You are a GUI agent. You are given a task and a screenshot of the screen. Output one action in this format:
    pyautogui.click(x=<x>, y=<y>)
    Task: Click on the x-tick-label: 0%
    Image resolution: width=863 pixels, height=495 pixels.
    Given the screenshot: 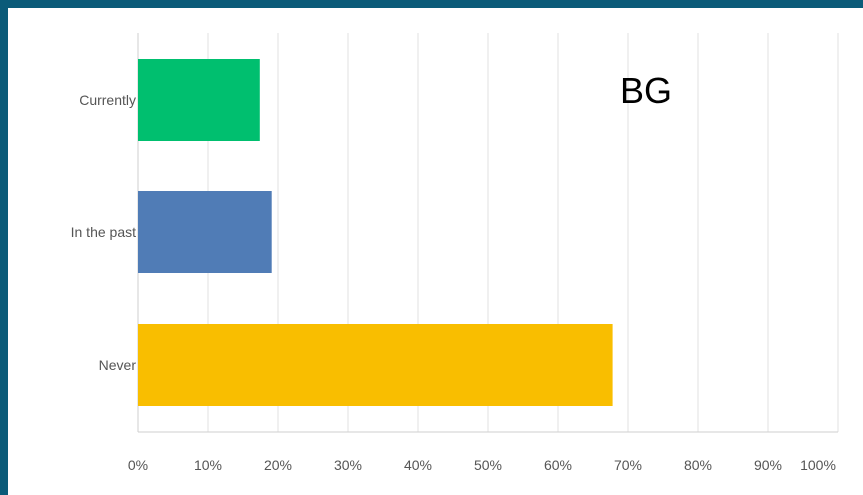 What is the action you would take?
    pyautogui.click(x=138, y=465)
    